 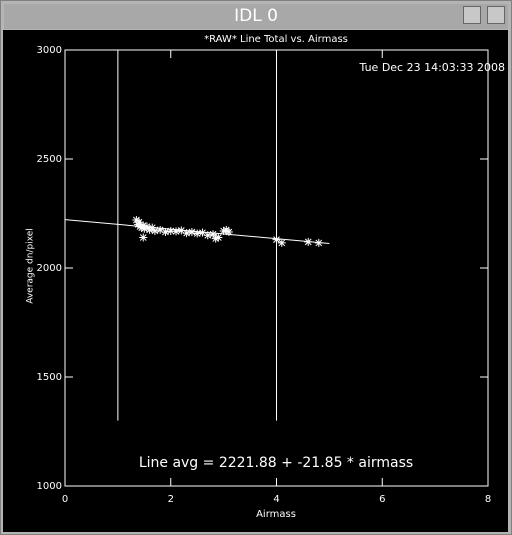 I want to click on chart-title: *RAW* Line Total vs. Airmass, so click(x=276, y=39).